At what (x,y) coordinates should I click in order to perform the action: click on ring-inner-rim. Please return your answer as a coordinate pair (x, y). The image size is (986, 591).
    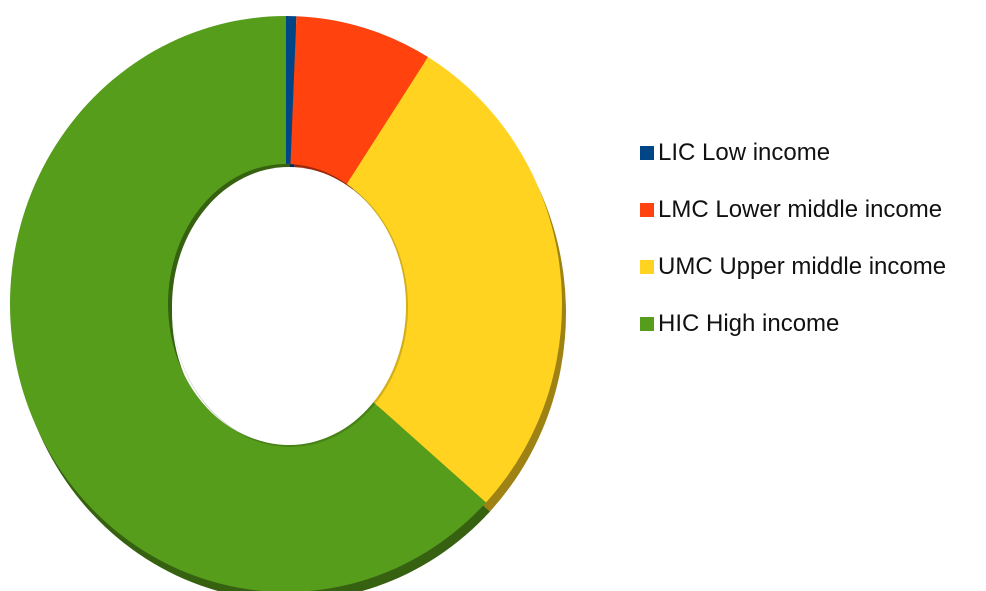
    Looking at the image, I should click on (290, 307).